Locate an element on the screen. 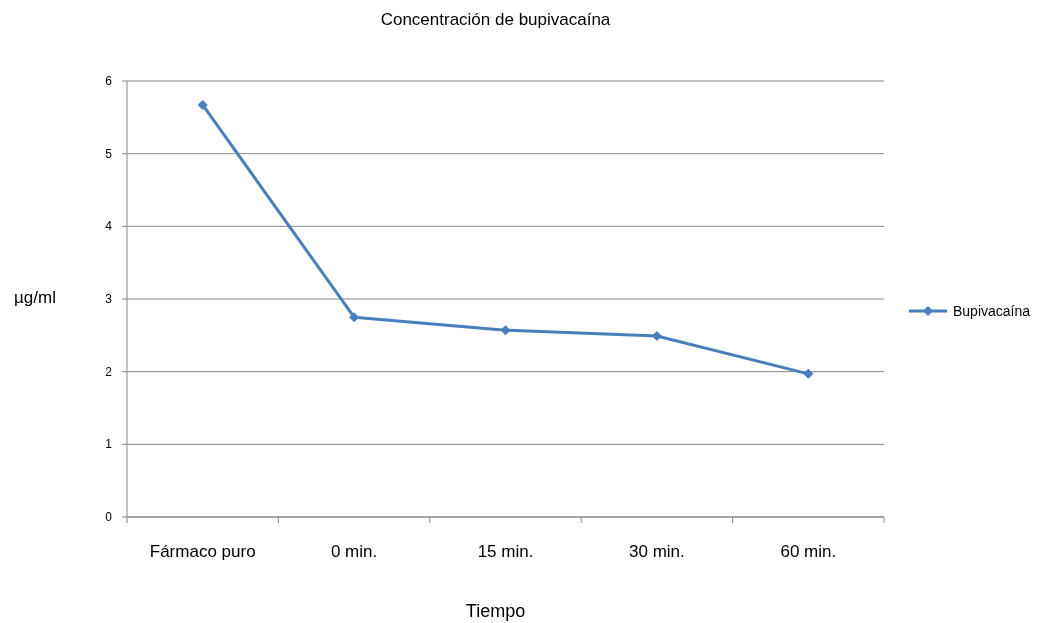 The image size is (1047, 623). x-tick-label: 0 min. is located at coordinates (354, 551).